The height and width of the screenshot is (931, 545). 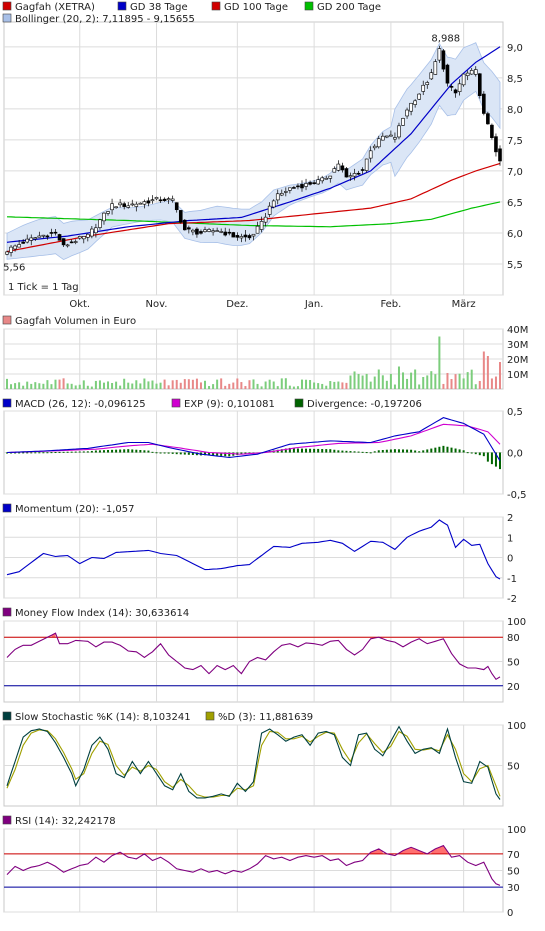 I want to click on ytick-momentum-2: 0, so click(x=510, y=559).